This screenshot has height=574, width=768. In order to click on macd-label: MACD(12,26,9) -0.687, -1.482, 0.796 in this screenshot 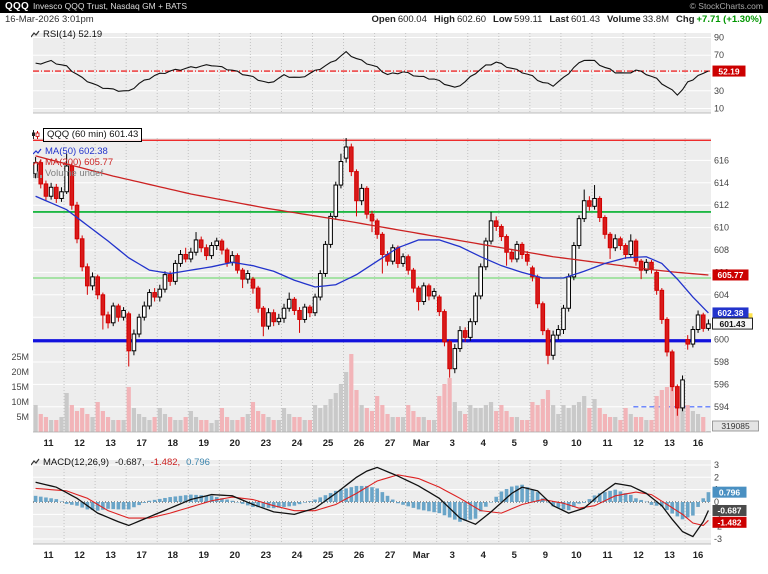, I will do `click(120, 462)`.